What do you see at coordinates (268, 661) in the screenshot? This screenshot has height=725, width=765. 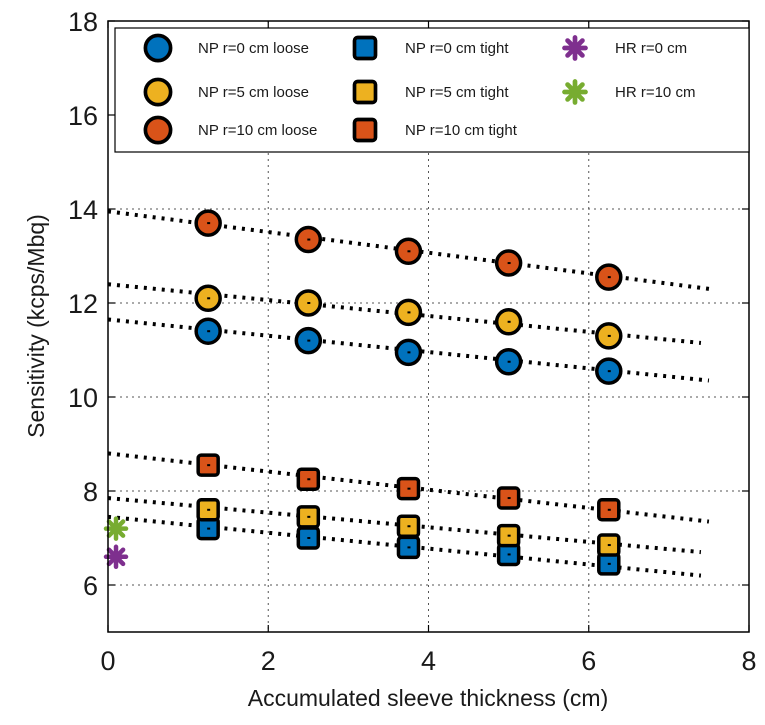 I see `x-tick-label: 2` at bounding box center [268, 661].